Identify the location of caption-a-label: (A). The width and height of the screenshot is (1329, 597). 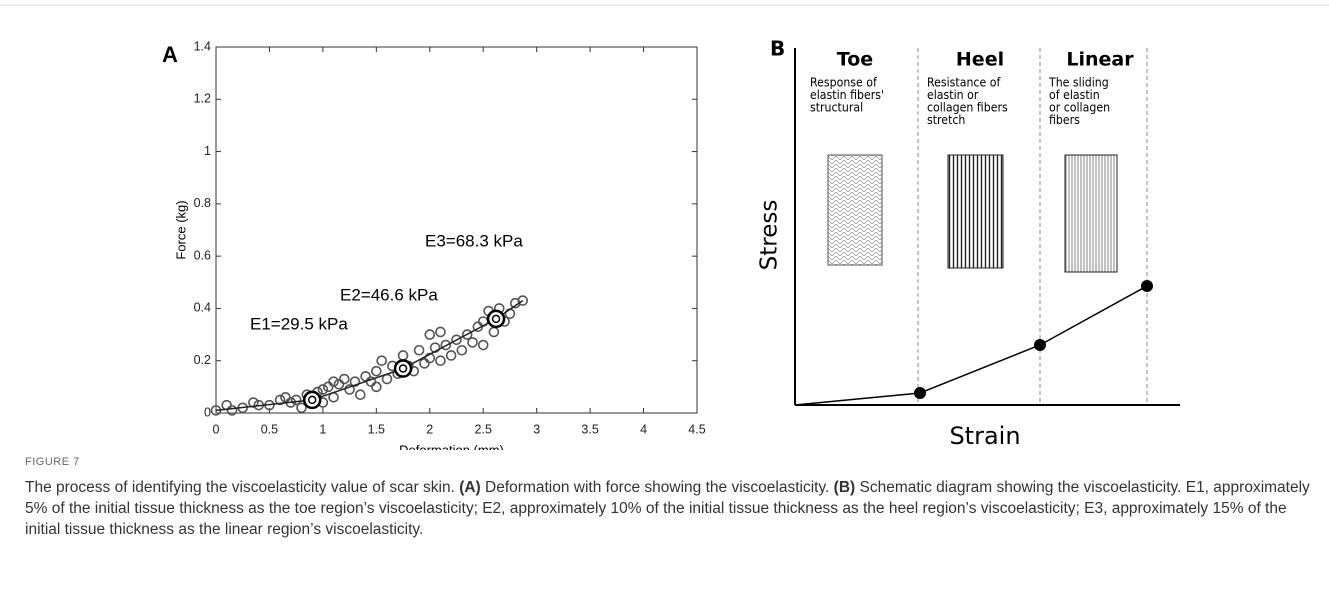
(470, 487).